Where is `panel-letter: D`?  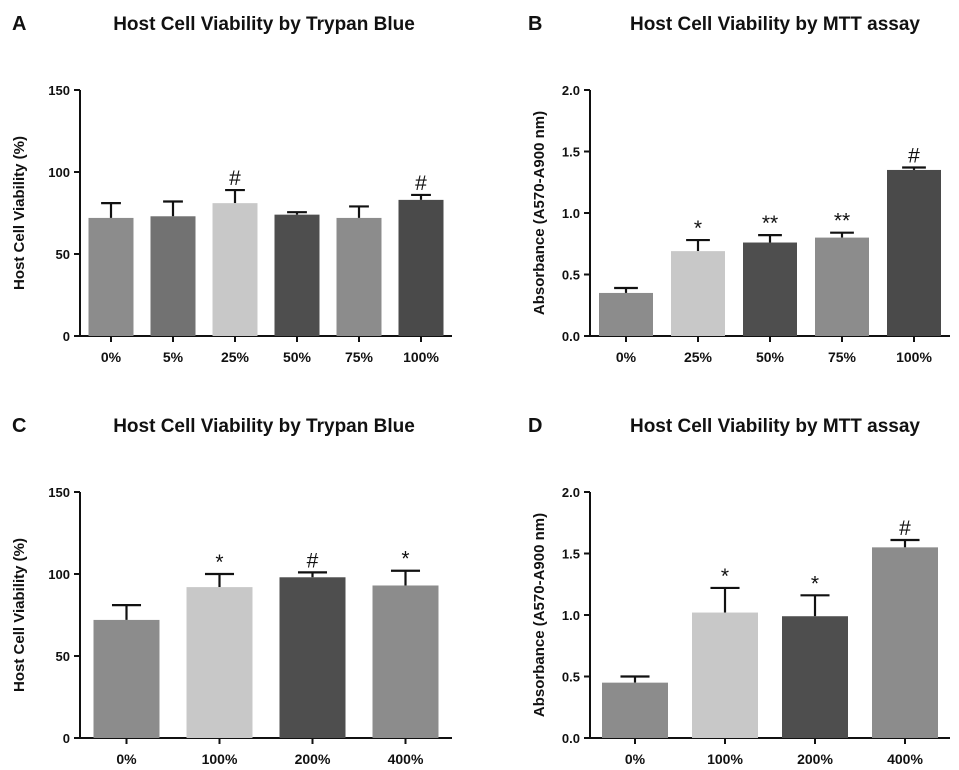
panel-letter: D is located at coordinates (535, 426).